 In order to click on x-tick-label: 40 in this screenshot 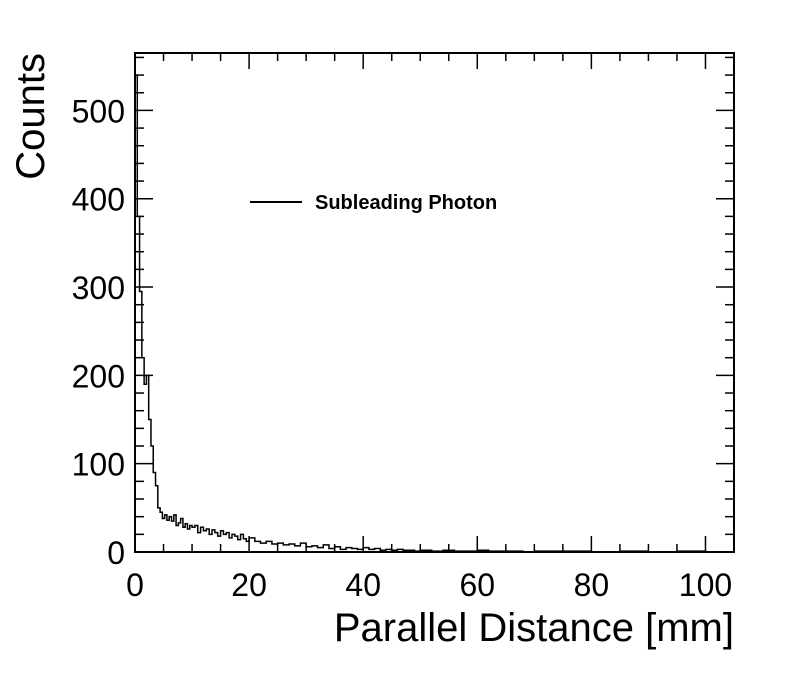, I will do `click(363, 585)`.